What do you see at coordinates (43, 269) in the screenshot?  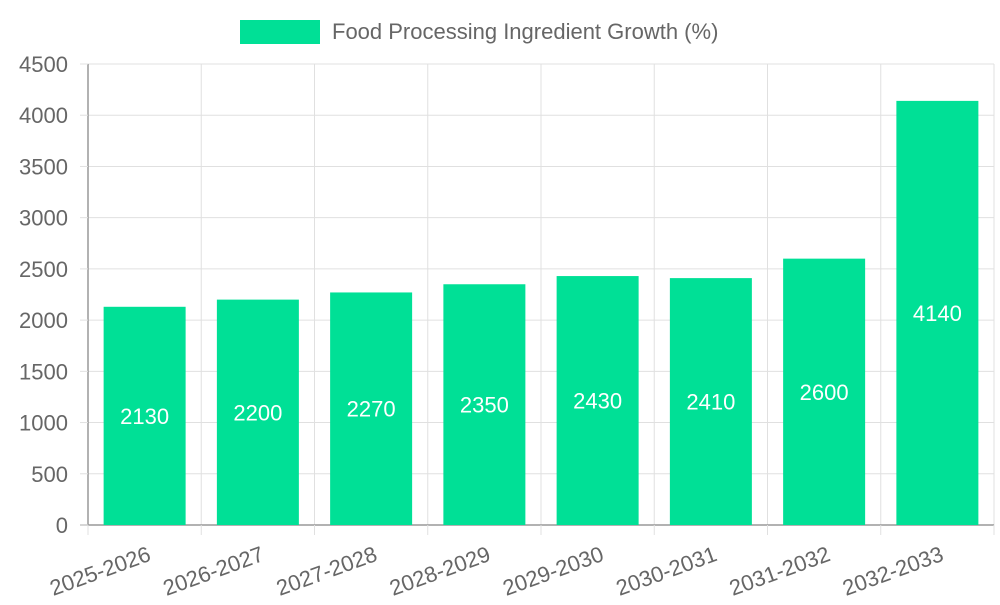 I see `y-tick-label: 2500` at bounding box center [43, 269].